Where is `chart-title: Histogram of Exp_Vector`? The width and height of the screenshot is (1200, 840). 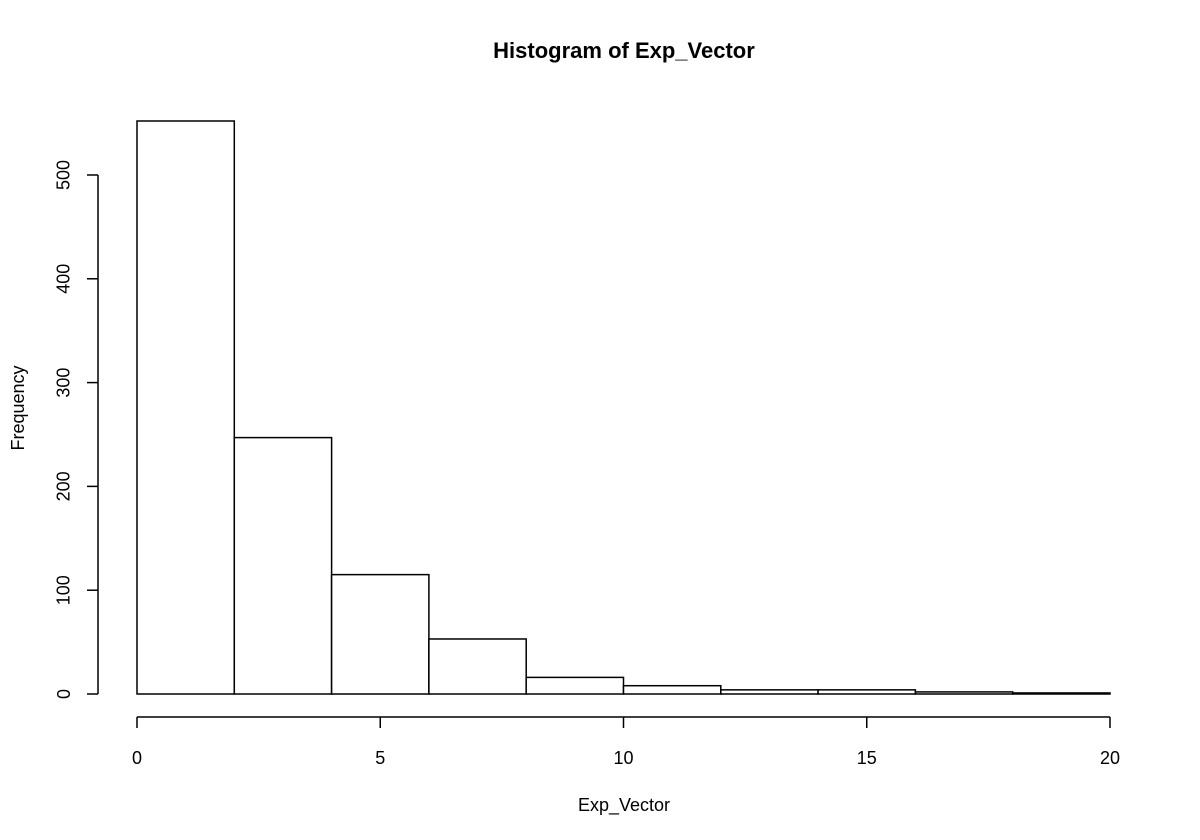
chart-title: Histogram of Exp_Vector is located at coordinates (624, 50).